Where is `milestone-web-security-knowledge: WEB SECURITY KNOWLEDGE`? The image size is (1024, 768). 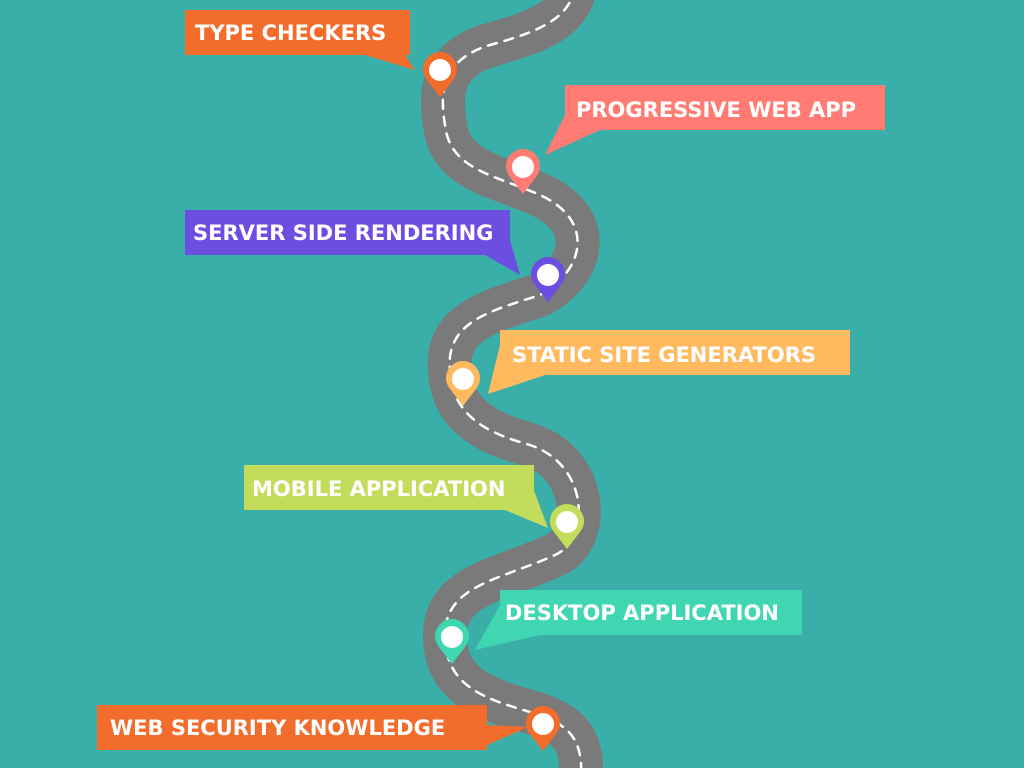 milestone-web-security-knowledge: WEB SECURITY KNOWLEDGE is located at coordinates (328, 728).